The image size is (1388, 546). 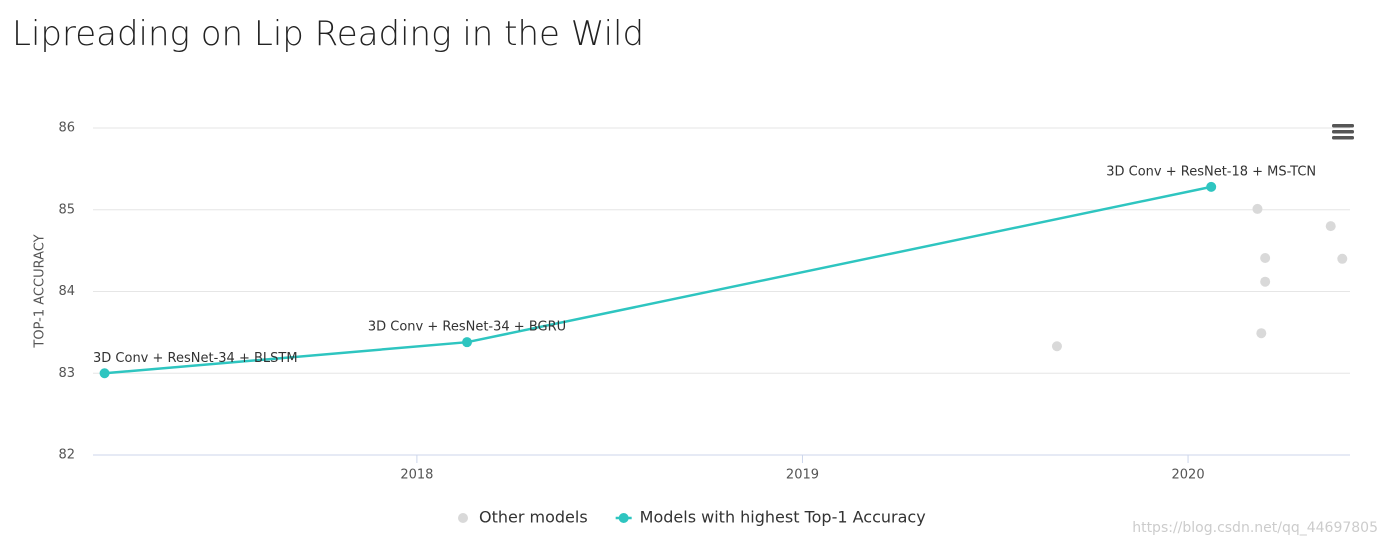 What do you see at coordinates (195, 358) in the screenshot?
I see `data-label: 3D Conv + ResNet-34 + BLSTM` at bounding box center [195, 358].